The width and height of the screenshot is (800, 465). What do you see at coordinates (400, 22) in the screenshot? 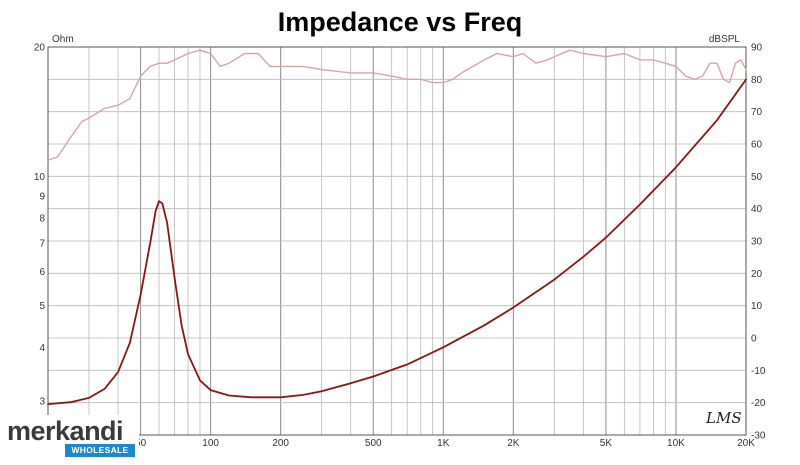
I see `chart-title: Impedance vs Freq` at bounding box center [400, 22].